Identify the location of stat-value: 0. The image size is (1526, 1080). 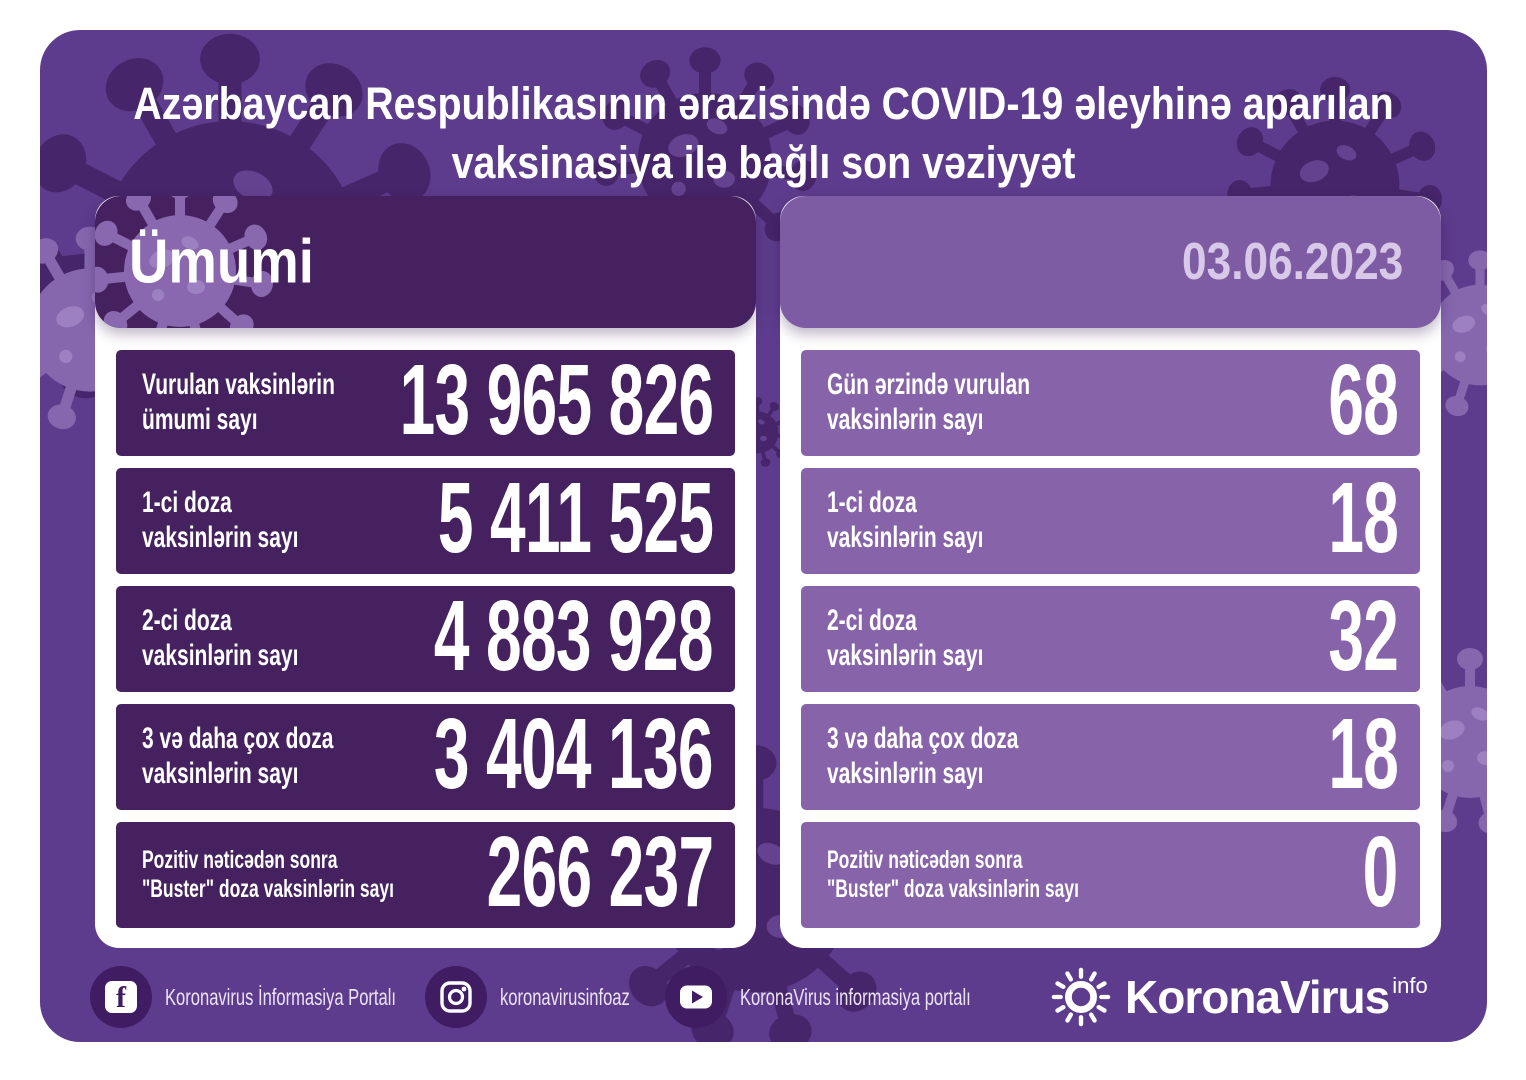
(1381, 872).